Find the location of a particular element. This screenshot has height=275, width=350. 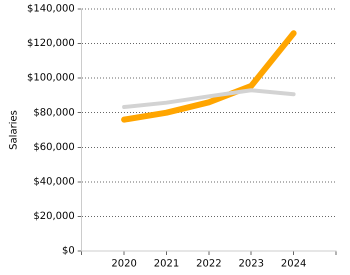

y-tick-label: $60,000 is located at coordinates (54, 147).